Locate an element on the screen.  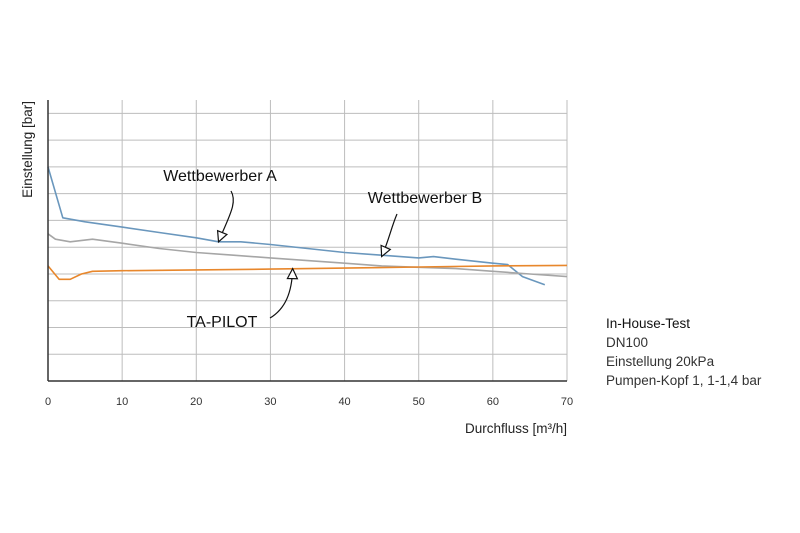
x-tick-label: 0 is located at coordinates (48, 402).